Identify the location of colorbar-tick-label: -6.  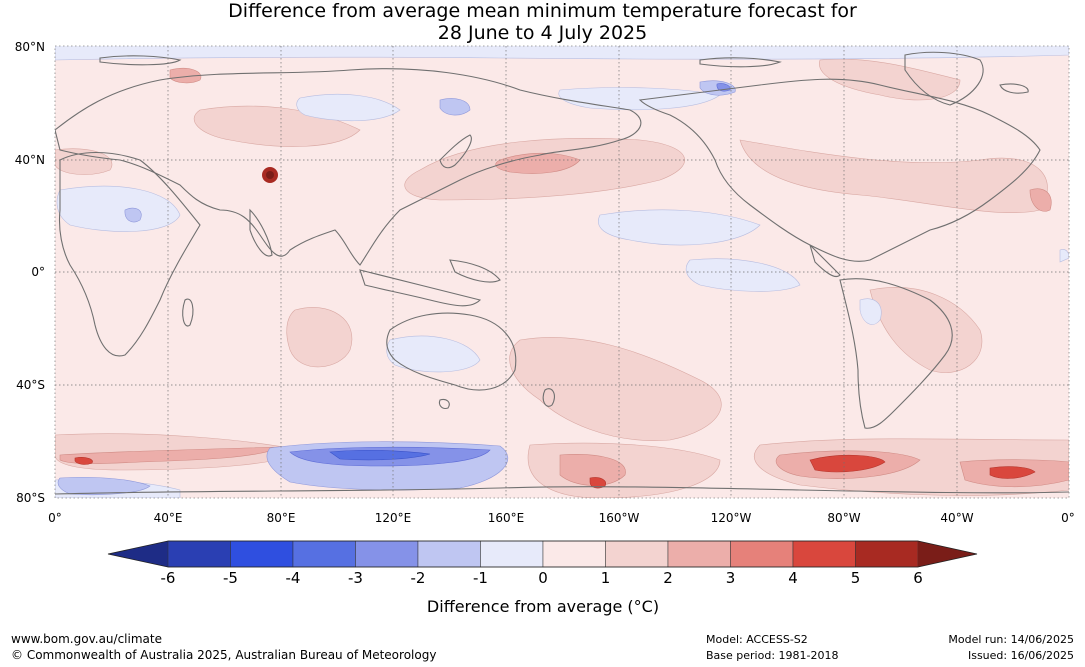
(168, 578).